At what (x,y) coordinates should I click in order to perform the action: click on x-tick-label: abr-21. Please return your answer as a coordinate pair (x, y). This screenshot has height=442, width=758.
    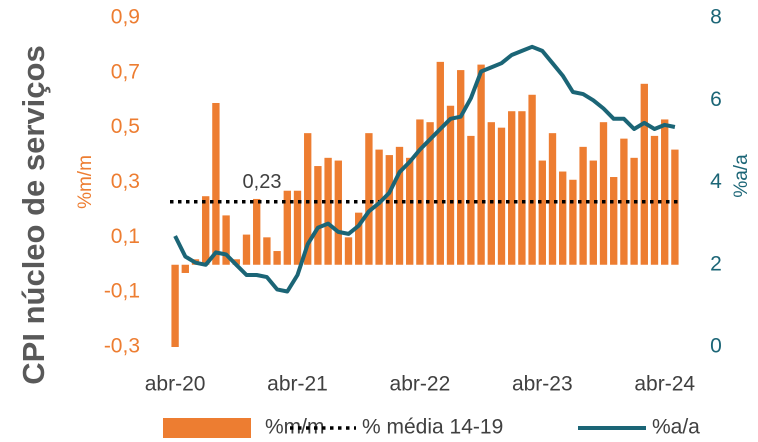
    Looking at the image, I should click on (297, 384).